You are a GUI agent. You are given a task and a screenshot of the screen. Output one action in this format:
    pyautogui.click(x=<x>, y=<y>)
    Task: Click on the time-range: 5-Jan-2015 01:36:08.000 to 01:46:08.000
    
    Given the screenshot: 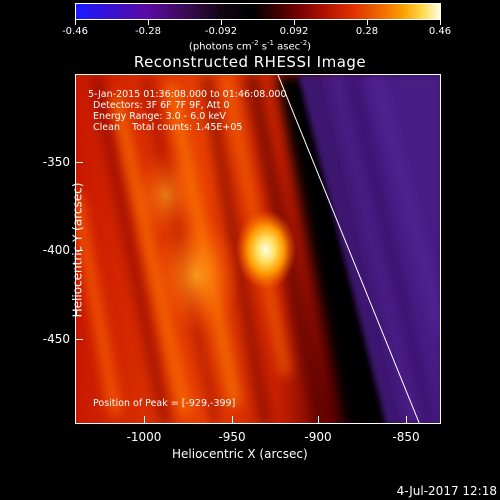 What is the action you would take?
    pyautogui.click(x=187, y=94)
    